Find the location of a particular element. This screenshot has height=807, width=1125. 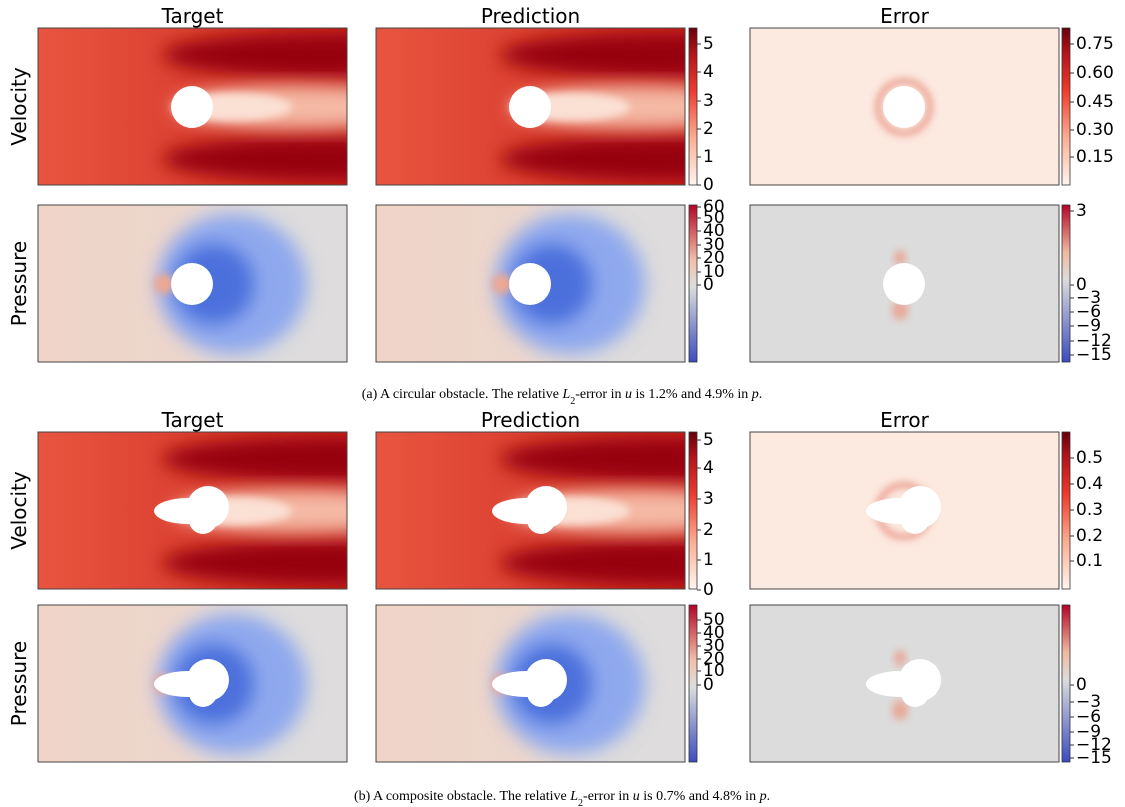

high-pressure is located at coordinates (164, 284).